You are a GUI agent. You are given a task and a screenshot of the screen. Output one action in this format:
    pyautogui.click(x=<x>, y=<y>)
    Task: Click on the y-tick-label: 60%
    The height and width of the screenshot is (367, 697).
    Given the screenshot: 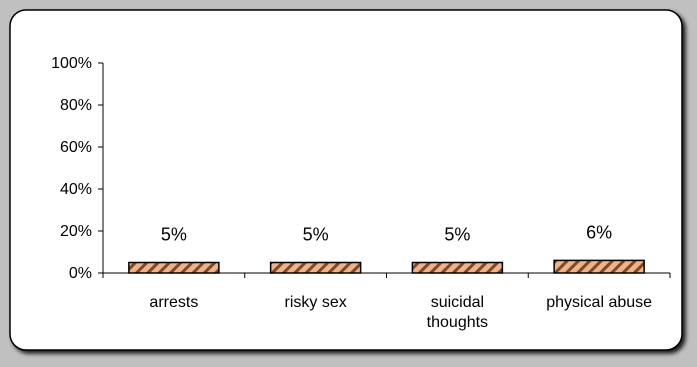 What is the action you would take?
    pyautogui.click(x=76, y=147)
    